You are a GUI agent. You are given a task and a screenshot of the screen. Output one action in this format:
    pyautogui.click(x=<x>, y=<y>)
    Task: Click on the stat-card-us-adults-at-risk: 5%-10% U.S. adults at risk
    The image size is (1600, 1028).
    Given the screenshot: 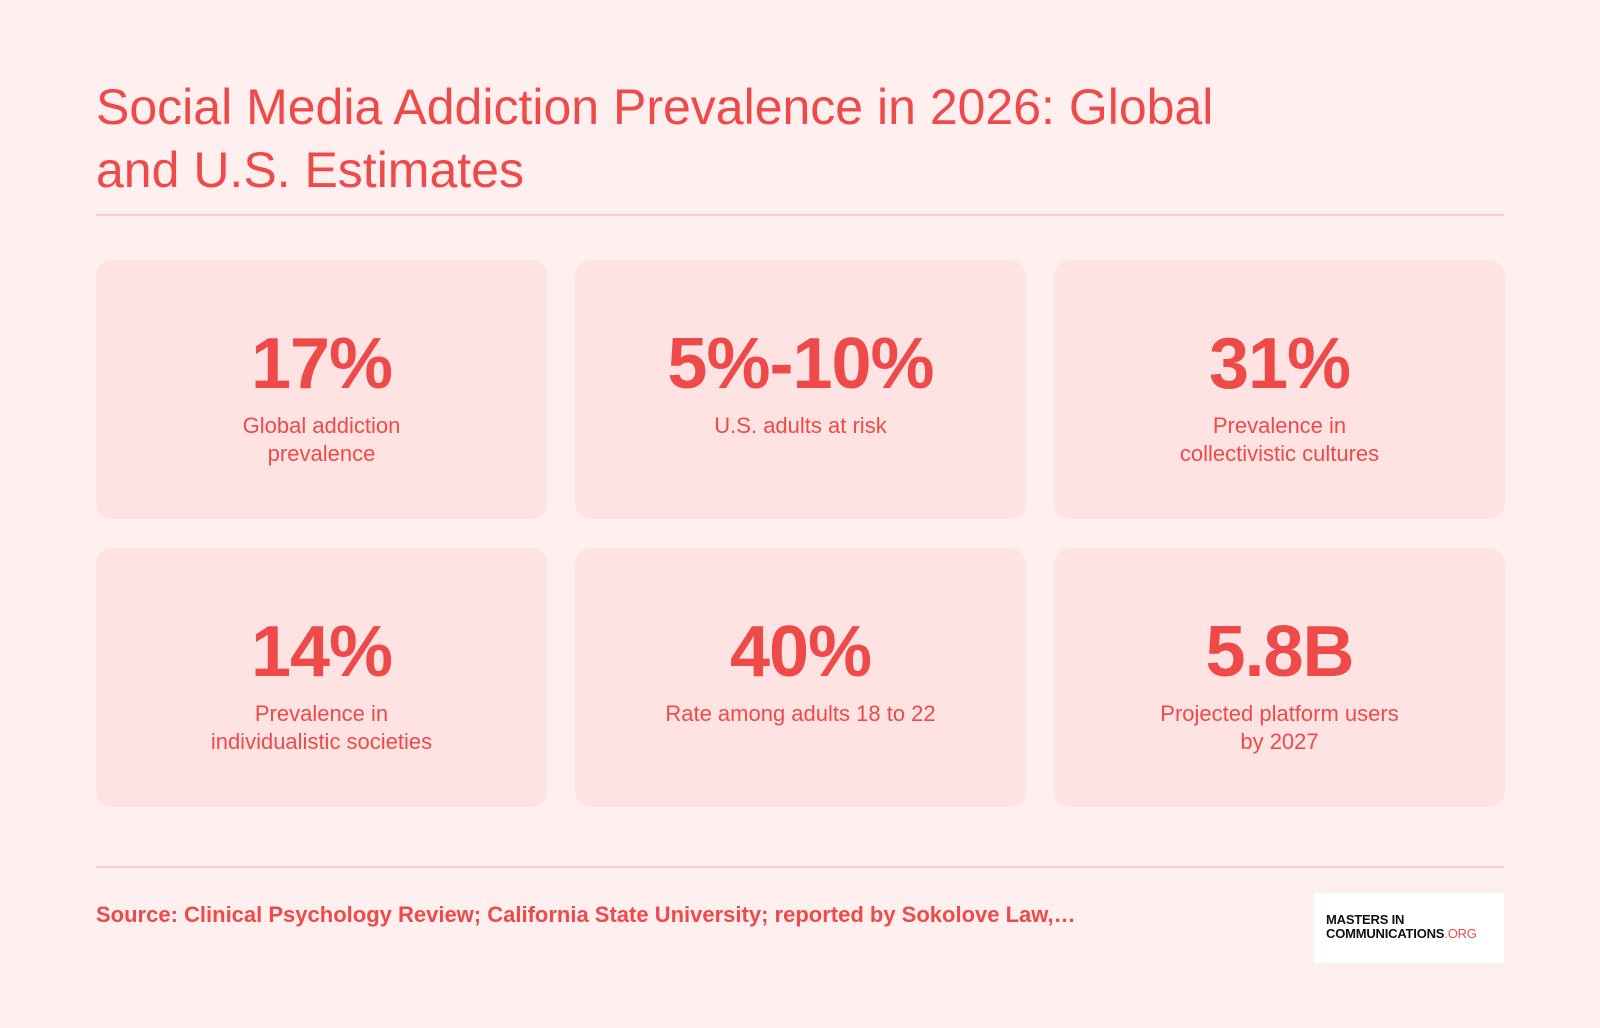 What is the action you would take?
    pyautogui.click(x=800, y=389)
    